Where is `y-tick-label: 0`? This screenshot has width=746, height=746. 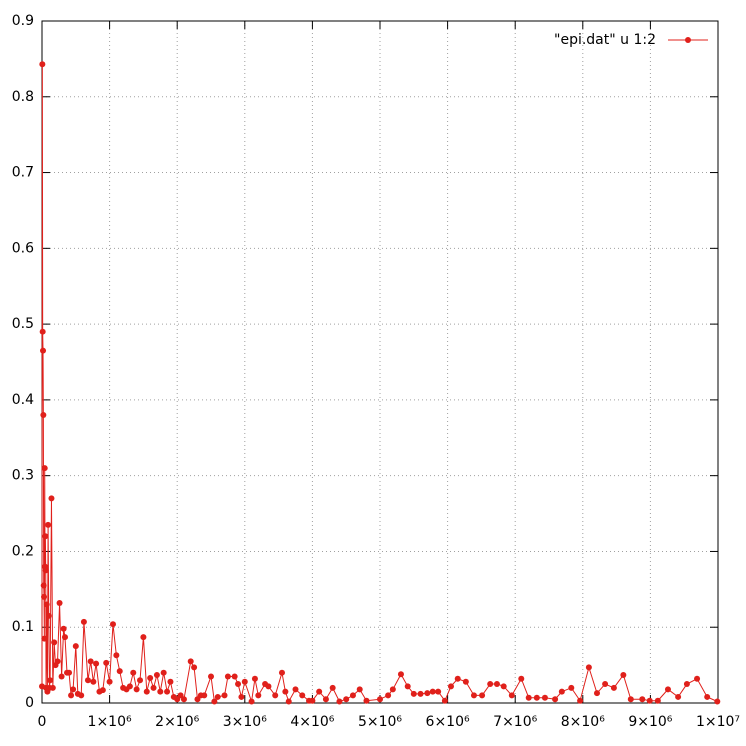
y-tick-label: 0 is located at coordinates (29, 703).